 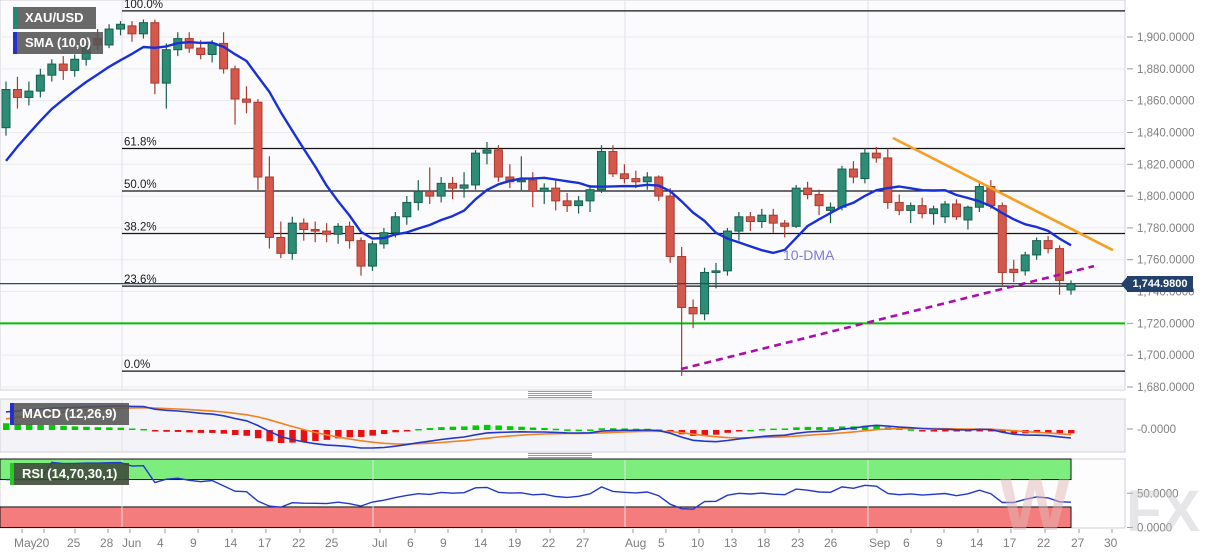 I want to click on rsi-panel-resize-grip, so click(x=560, y=456).